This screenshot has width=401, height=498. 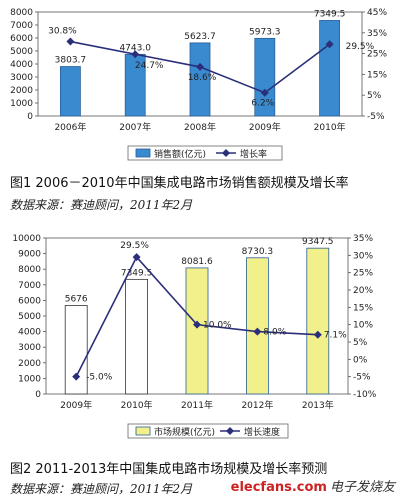 What do you see at coordinates (135, 127) in the screenshot?
I see `x-tick-label: 2007年` at bounding box center [135, 127].